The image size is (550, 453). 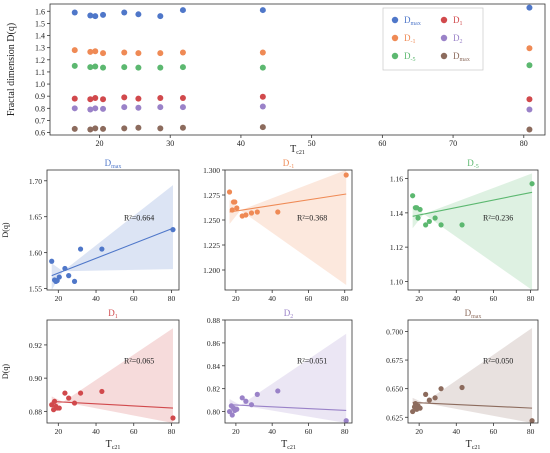 I want to click on top-ytick-label: 1.0, so click(x=40, y=84).